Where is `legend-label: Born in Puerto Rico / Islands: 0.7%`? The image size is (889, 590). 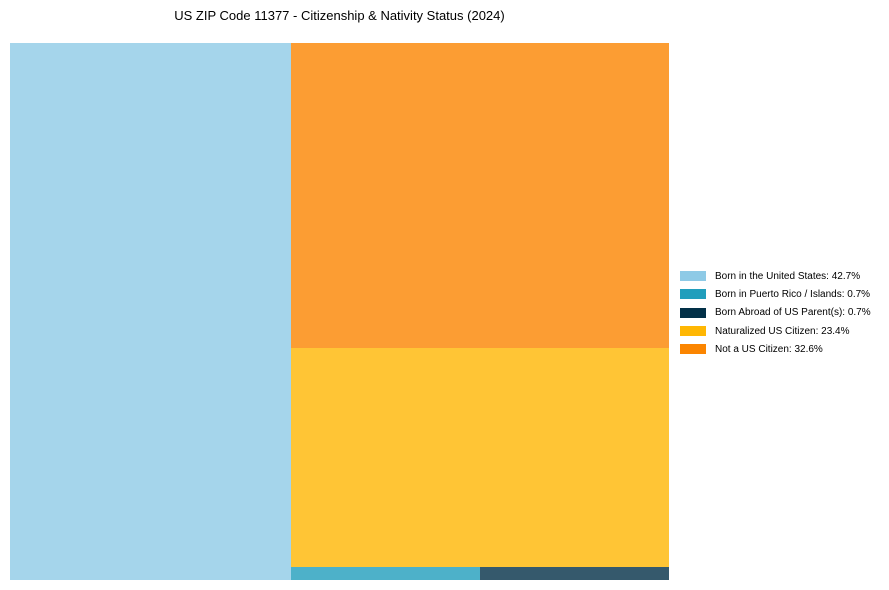 legend-label: Born in Puerto Rico / Islands: 0.7% is located at coordinates (793, 294).